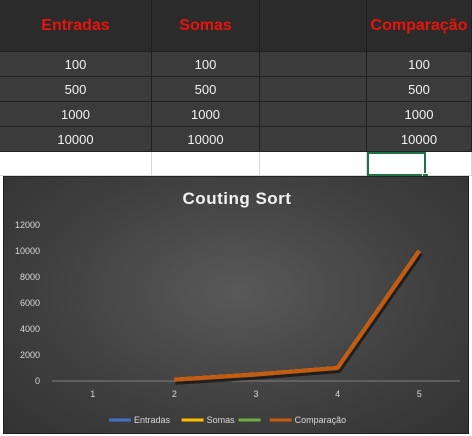 This screenshot has width=472, height=436. Describe the element at coordinates (337, 394) in the screenshot. I see `x-tick-label: 4` at that location.